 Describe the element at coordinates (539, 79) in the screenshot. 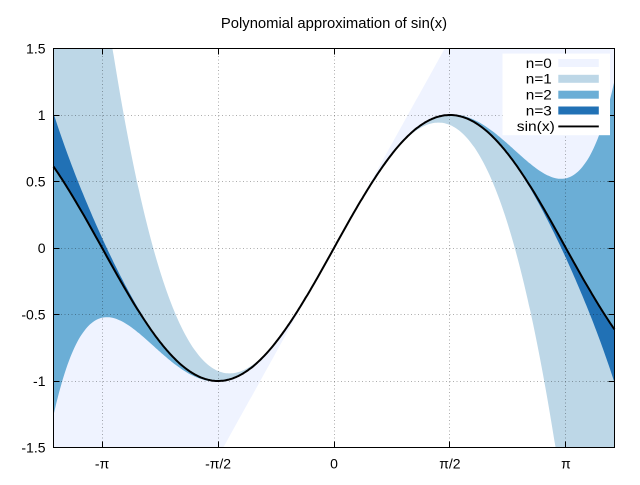

I see `svg-text: n=1` at that location.